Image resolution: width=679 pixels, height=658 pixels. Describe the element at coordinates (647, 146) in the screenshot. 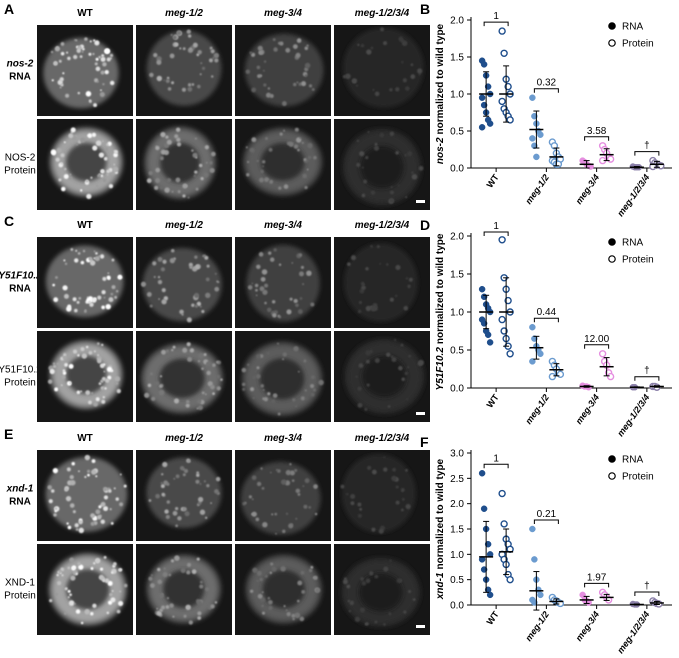

I see `comparison-label: †` at that location.